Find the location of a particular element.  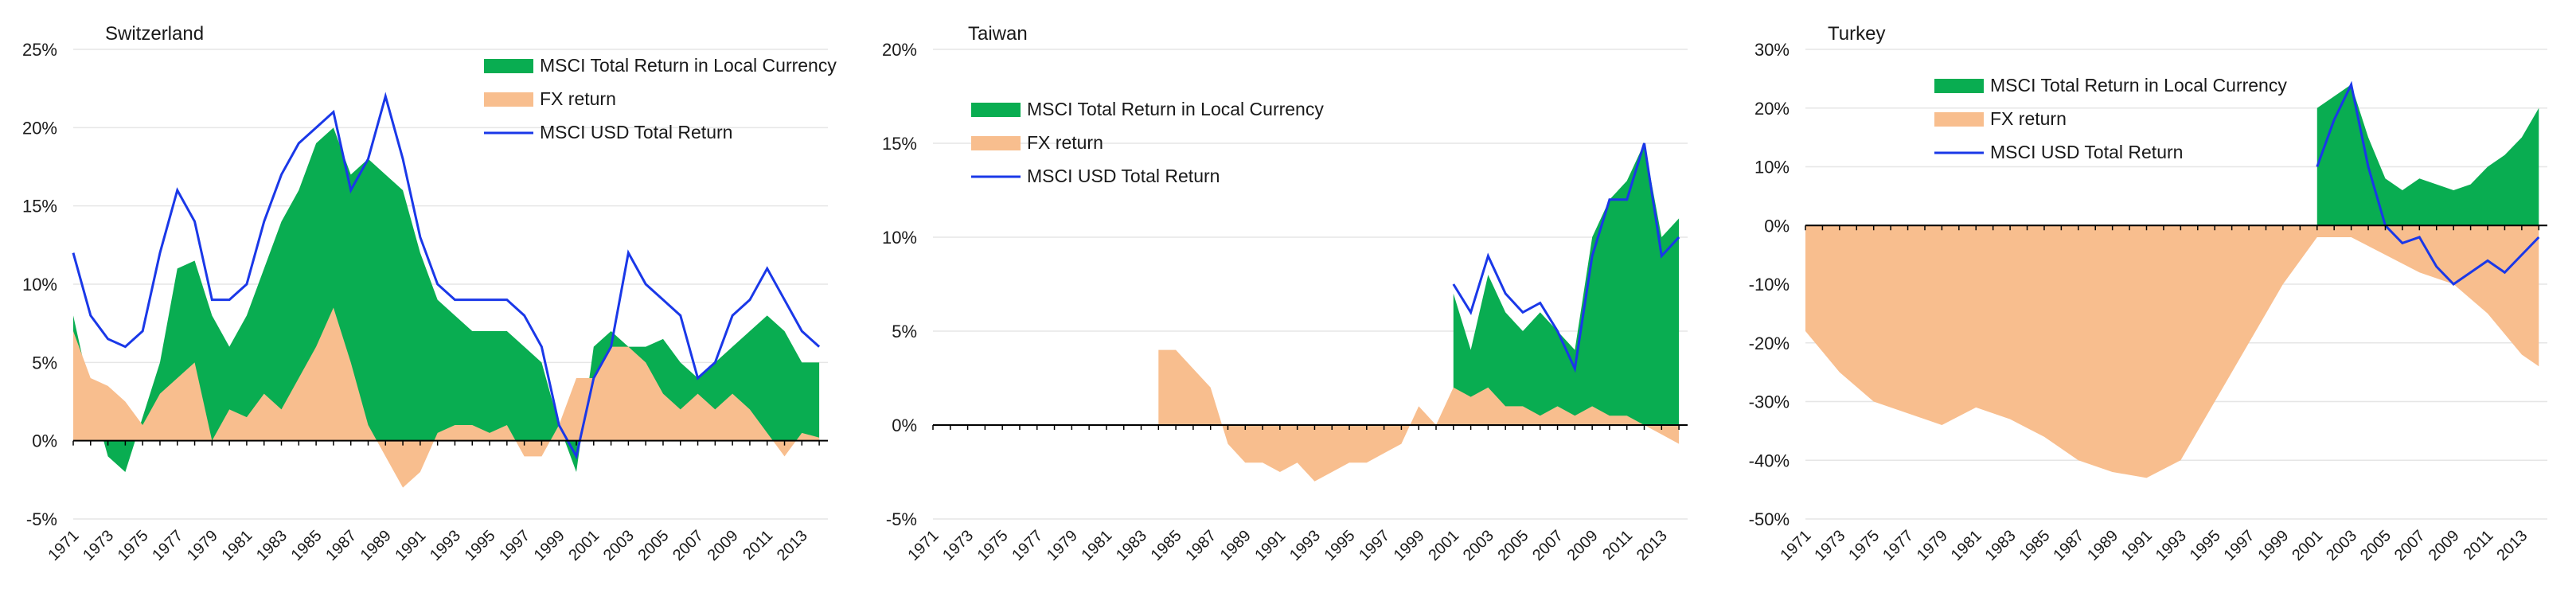

y-tick-label: -50% is located at coordinates (1769, 519).